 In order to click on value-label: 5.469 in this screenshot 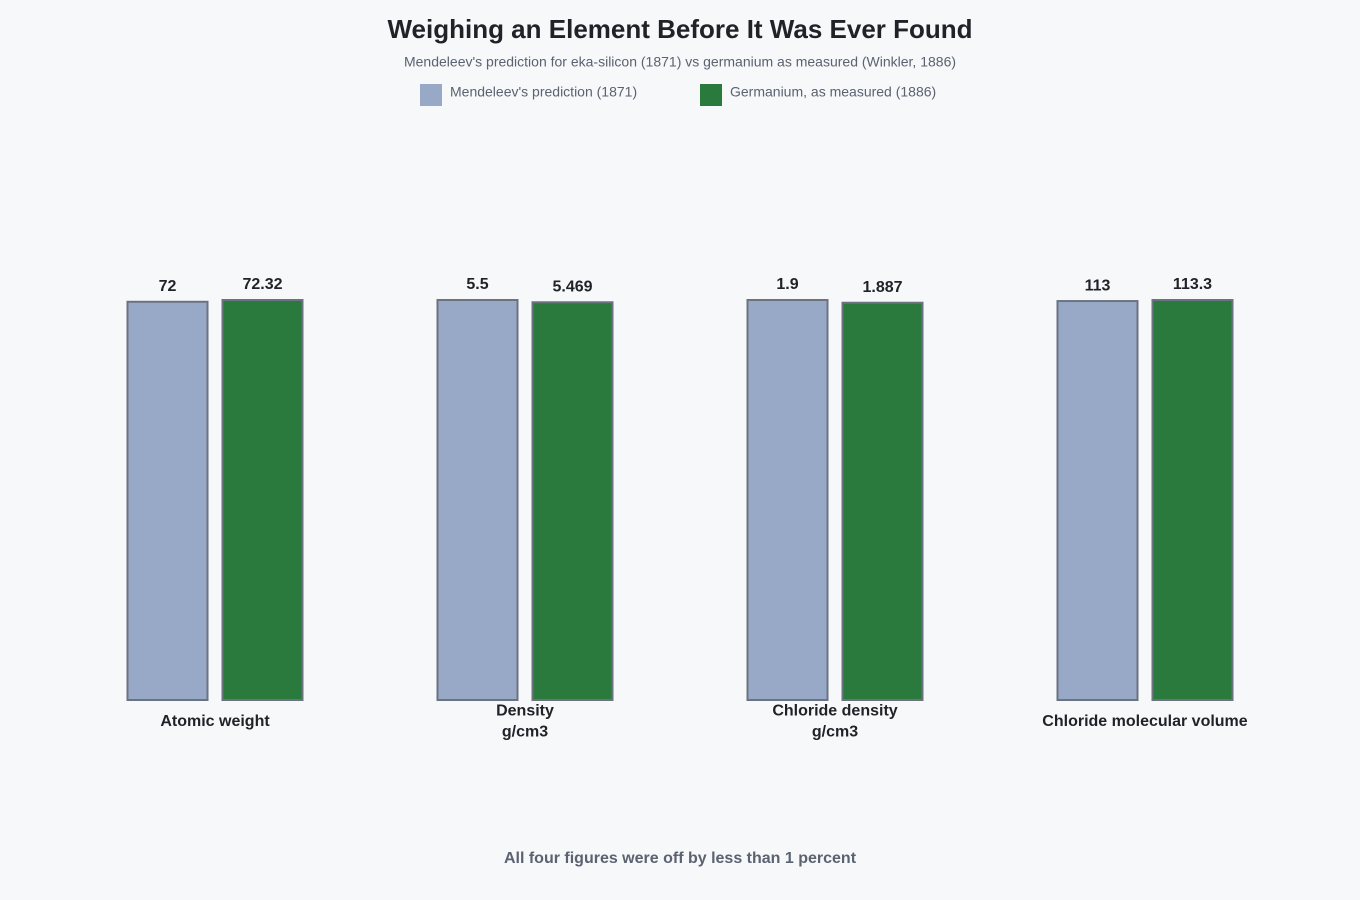, I will do `click(572, 286)`.